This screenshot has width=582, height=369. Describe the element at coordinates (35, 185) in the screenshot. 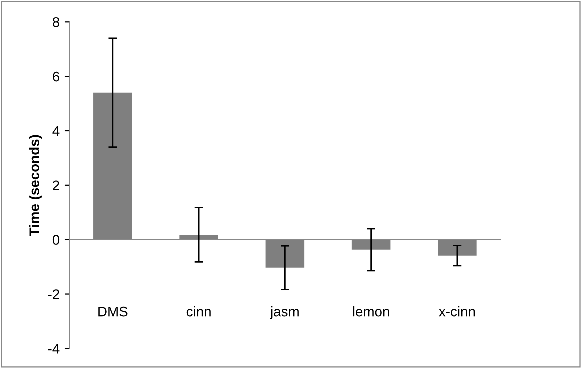

I see `y-axis-title: Time (seconds)` at that location.